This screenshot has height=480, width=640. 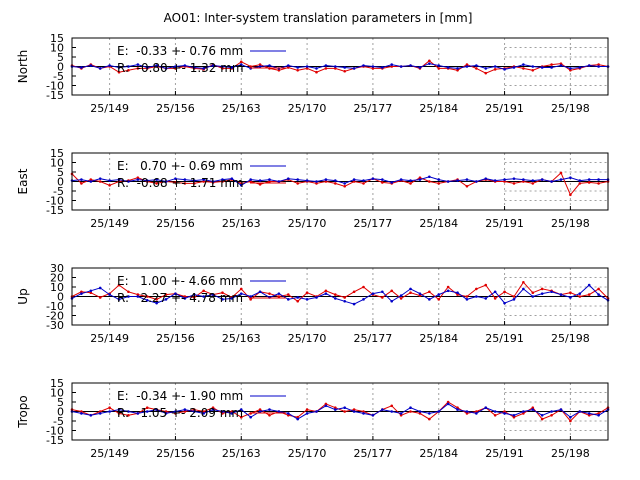 What do you see at coordinates (60, 57) in the screenshot?
I see `y-tick-label: 5` at bounding box center [60, 57].